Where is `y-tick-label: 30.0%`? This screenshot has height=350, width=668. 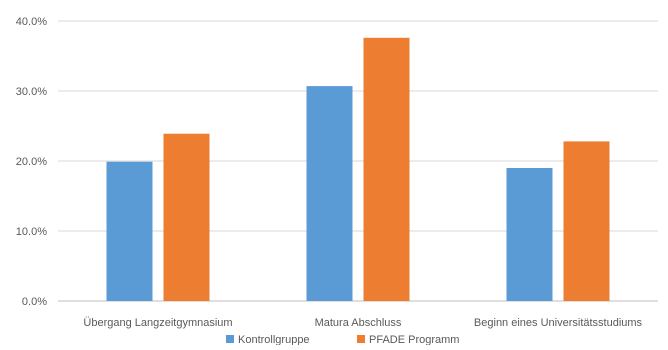
y-tick-label: 30.0% is located at coordinates (31, 92).